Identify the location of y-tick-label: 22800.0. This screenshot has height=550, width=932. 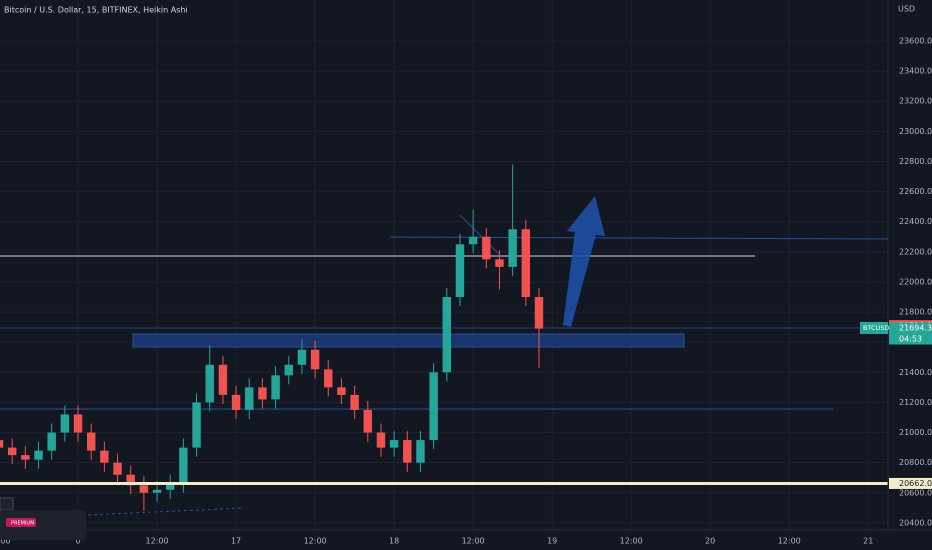
(915, 161).